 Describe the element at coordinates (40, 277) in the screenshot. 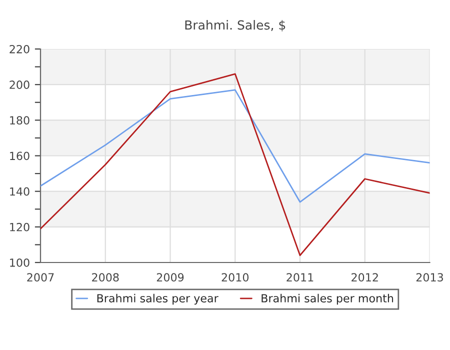

I see `x-tick-label: 2007` at that location.